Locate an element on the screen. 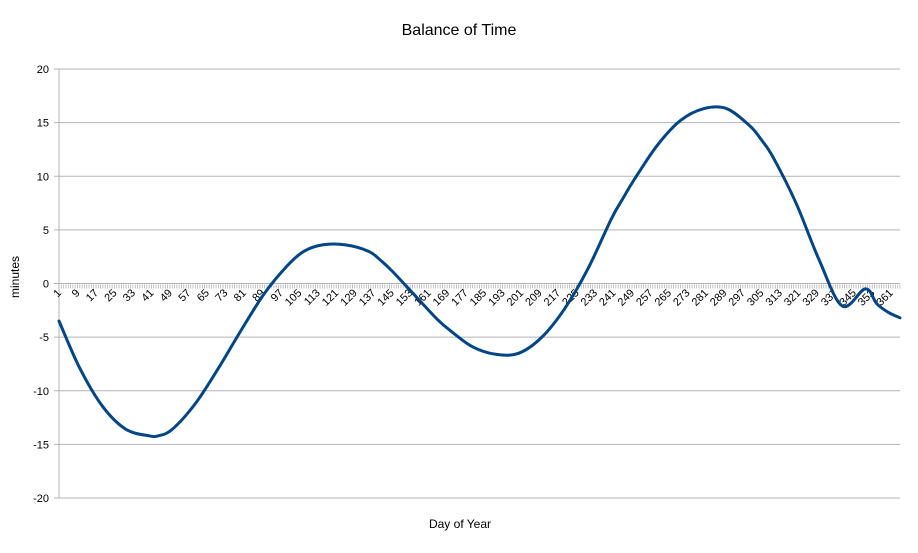 This screenshot has width=918, height=553. x-tick-label: 313 is located at coordinates (774, 297).